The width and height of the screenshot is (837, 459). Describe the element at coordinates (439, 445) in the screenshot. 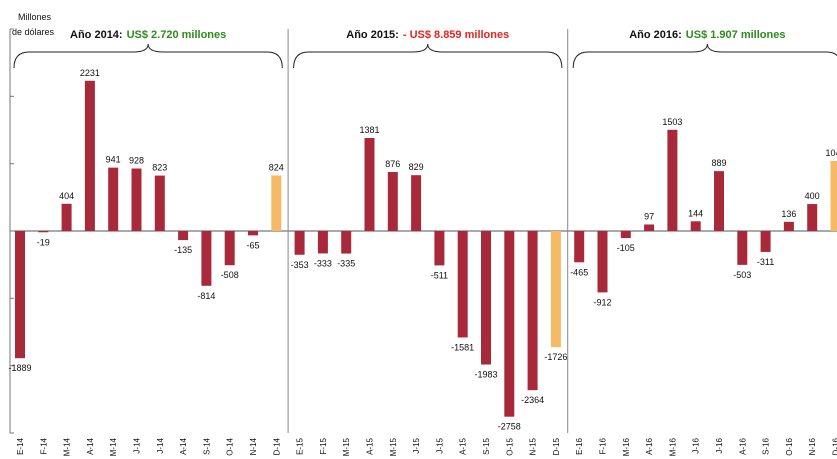

I see `x-tick-label: J-15` at that location.